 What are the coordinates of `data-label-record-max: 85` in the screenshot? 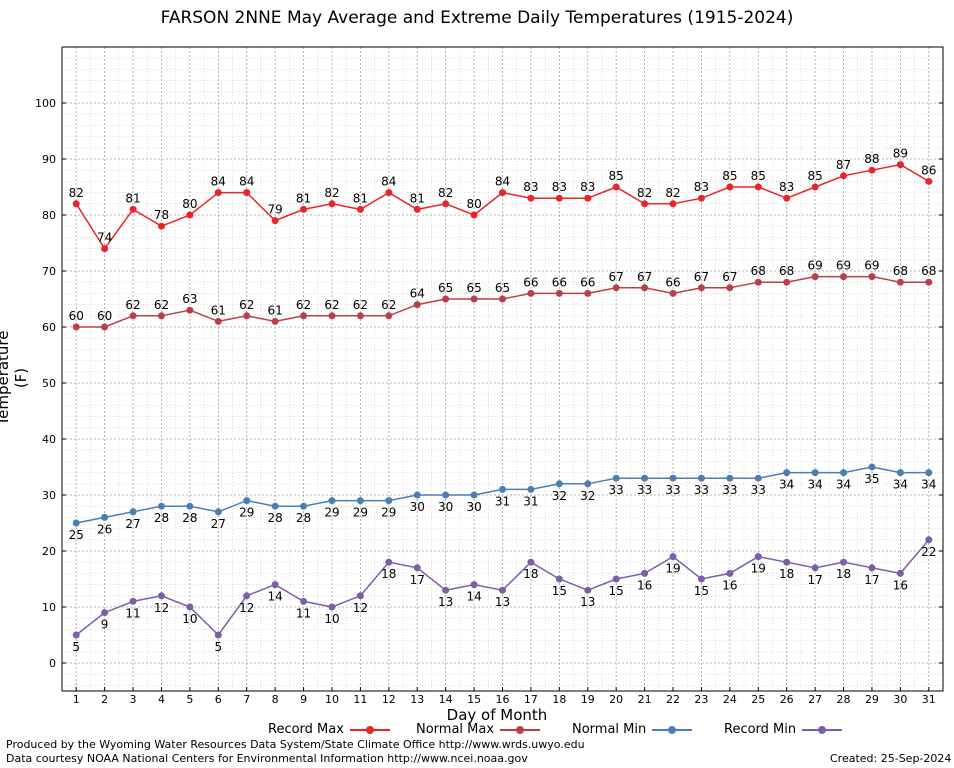 It's located at (729, 176).